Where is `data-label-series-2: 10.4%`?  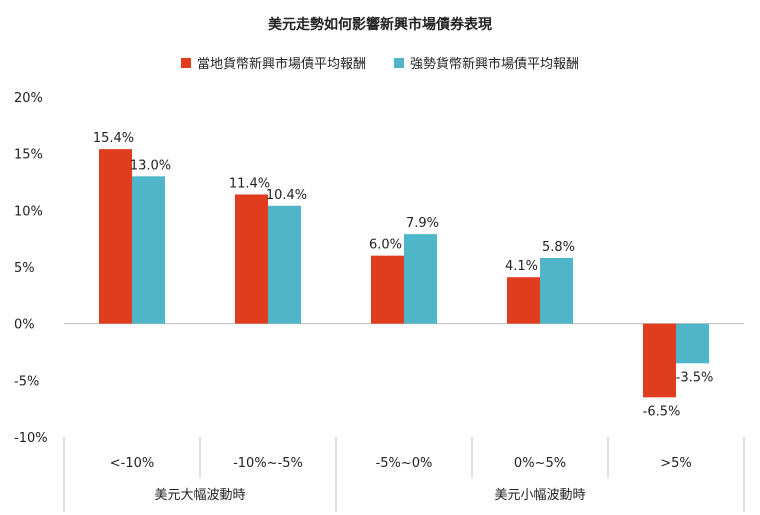
data-label-series-2: 10.4% is located at coordinates (286, 195).